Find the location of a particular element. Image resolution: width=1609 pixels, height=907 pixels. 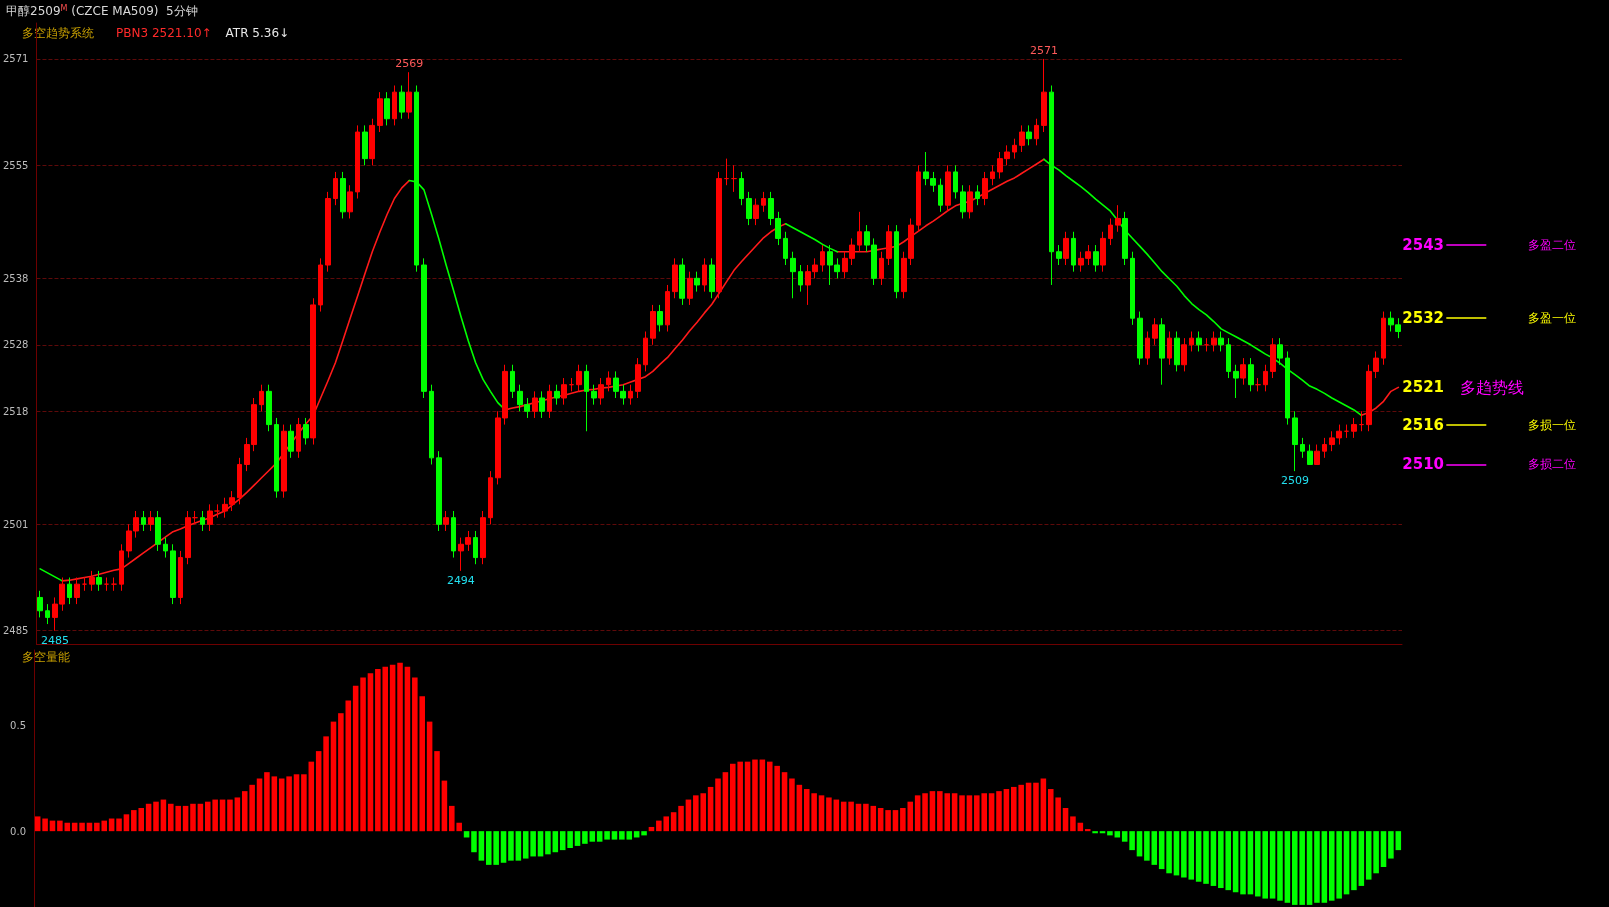

y-tick-label: 0.5 is located at coordinates (18, 726).